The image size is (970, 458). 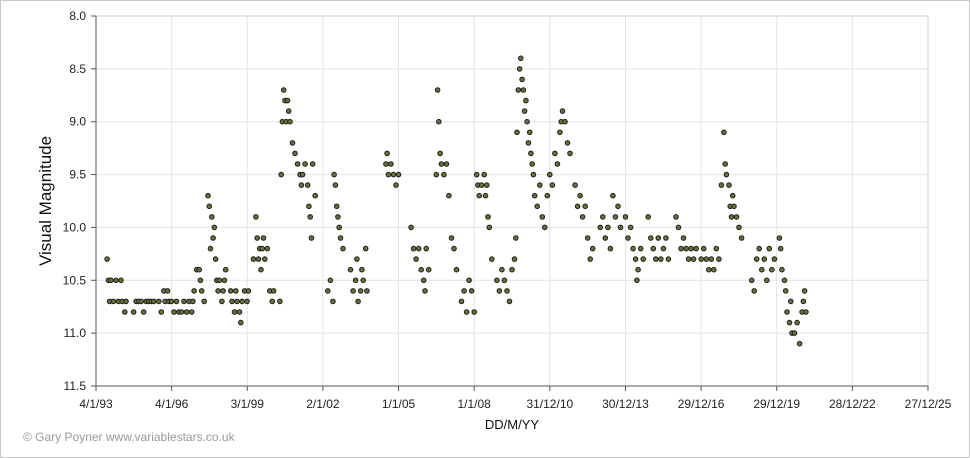 What do you see at coordinates (248, 404) in the screenshot?
I see `x-tick-label: 3/1/99` at bounding box center [248, 404].